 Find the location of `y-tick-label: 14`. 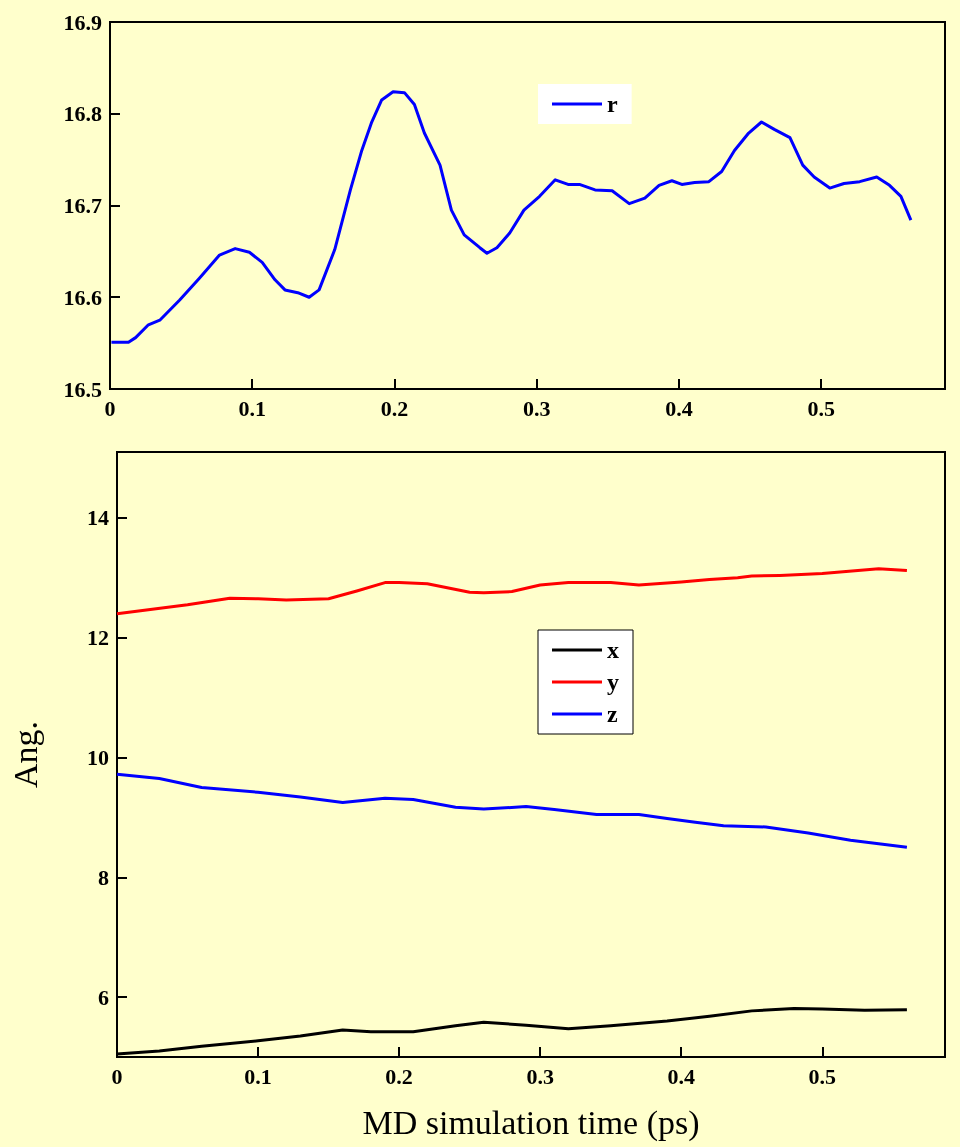

y-tick-label: 14 is located at coordinates (98, 518).